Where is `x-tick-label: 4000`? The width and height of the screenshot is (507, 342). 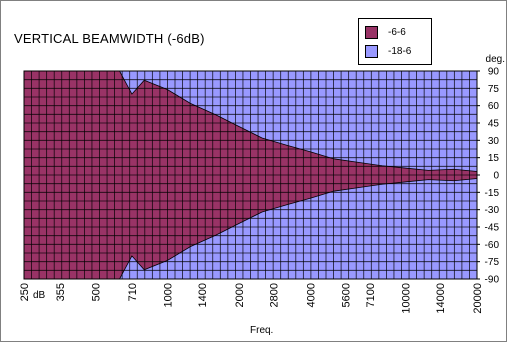
x-tick-label: 4000 is located at coordinates (312, 295).